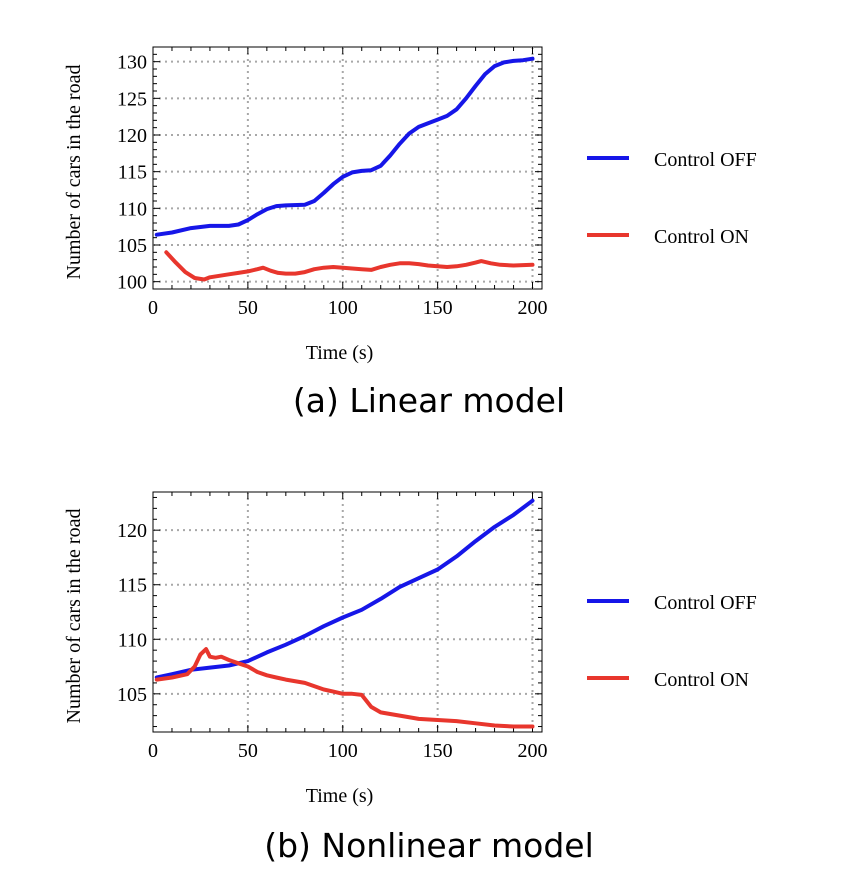 The height and width of the screenshot is (894, 858). What do you see at coordinates (132, 99) in the screenshot?
I see `y-tick-label: 125` at bounding box center [132, 99].